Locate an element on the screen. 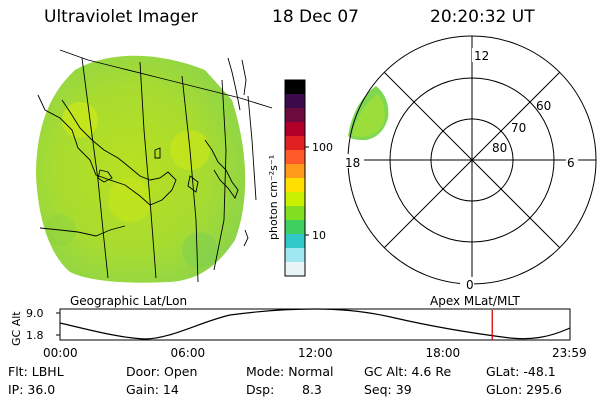 The height and width of the screenshot is (400, 600). status-door: Door: Open is located at coordinates (162, 371).